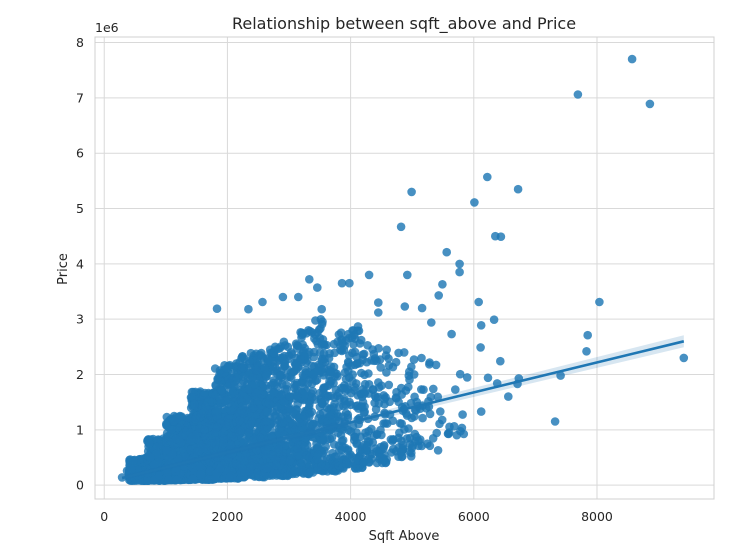  Describe the element at coordinates (80, 97) in the screenshot. I see `y-tick-label: 7` at that location.